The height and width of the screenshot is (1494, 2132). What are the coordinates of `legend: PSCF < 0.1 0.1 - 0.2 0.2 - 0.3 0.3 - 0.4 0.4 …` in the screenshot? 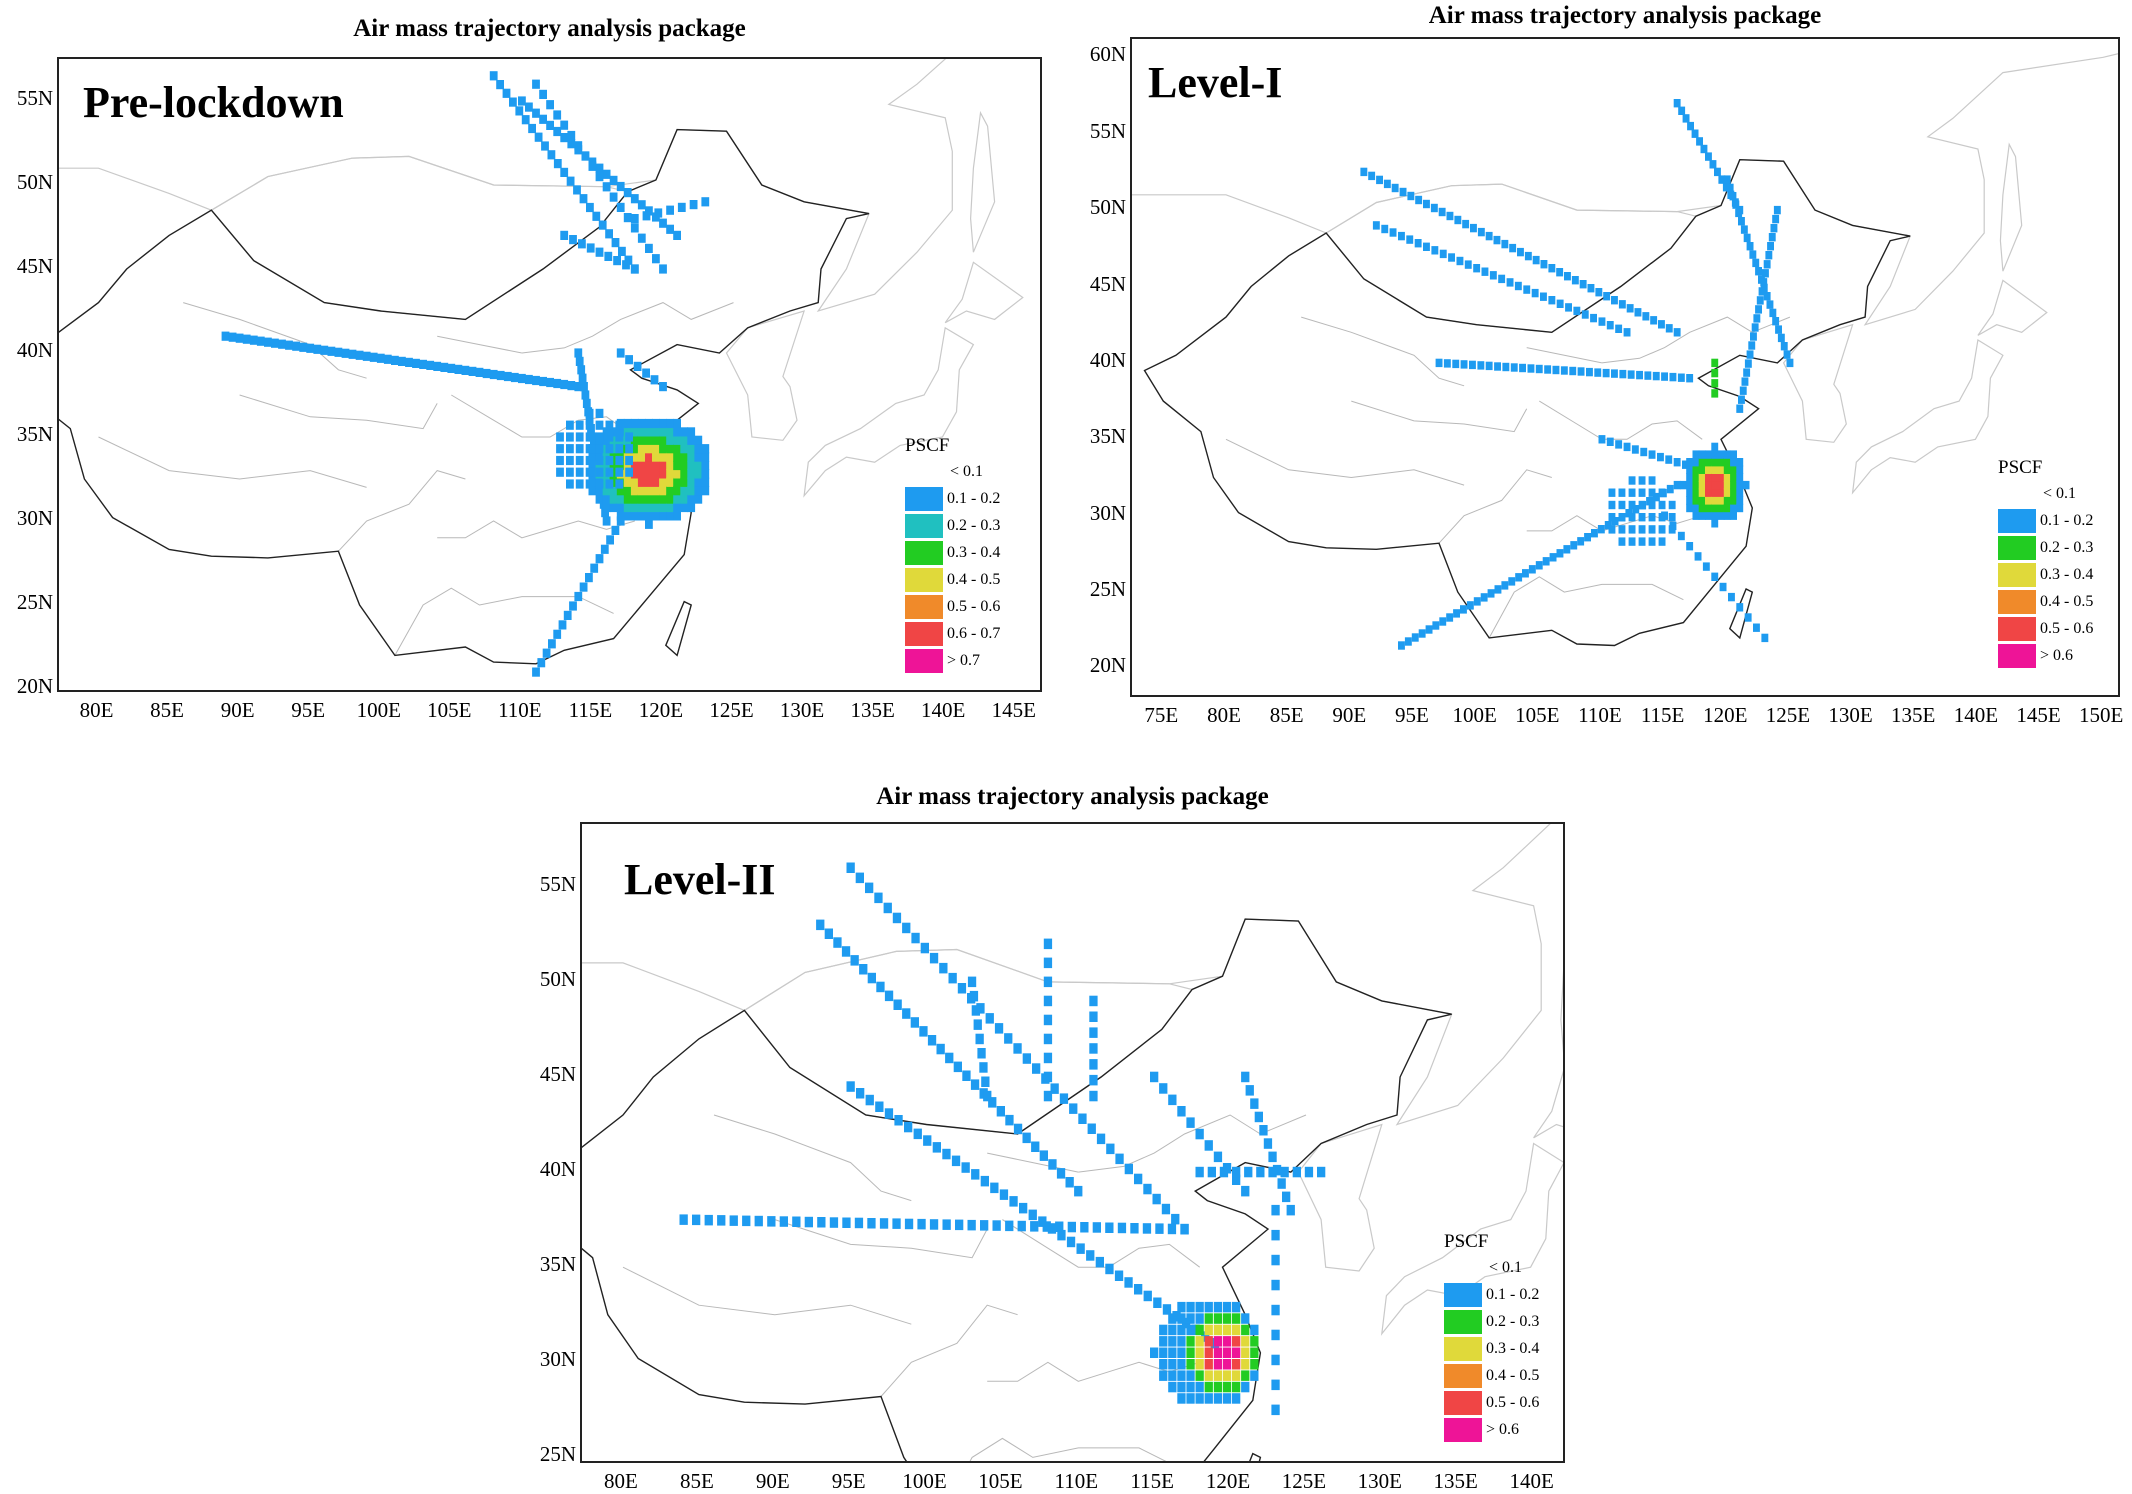 It's located at (1491, 1337).